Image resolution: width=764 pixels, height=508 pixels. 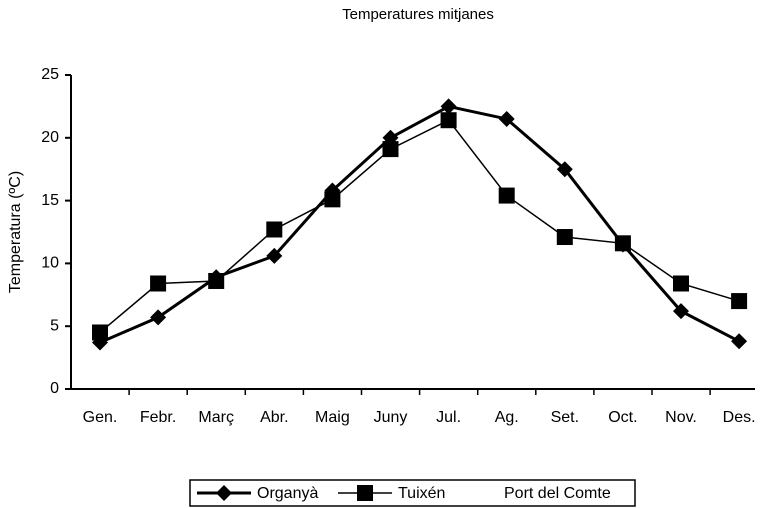 I want to click on x-tick-label: Juny, so click(x=391, y=417).